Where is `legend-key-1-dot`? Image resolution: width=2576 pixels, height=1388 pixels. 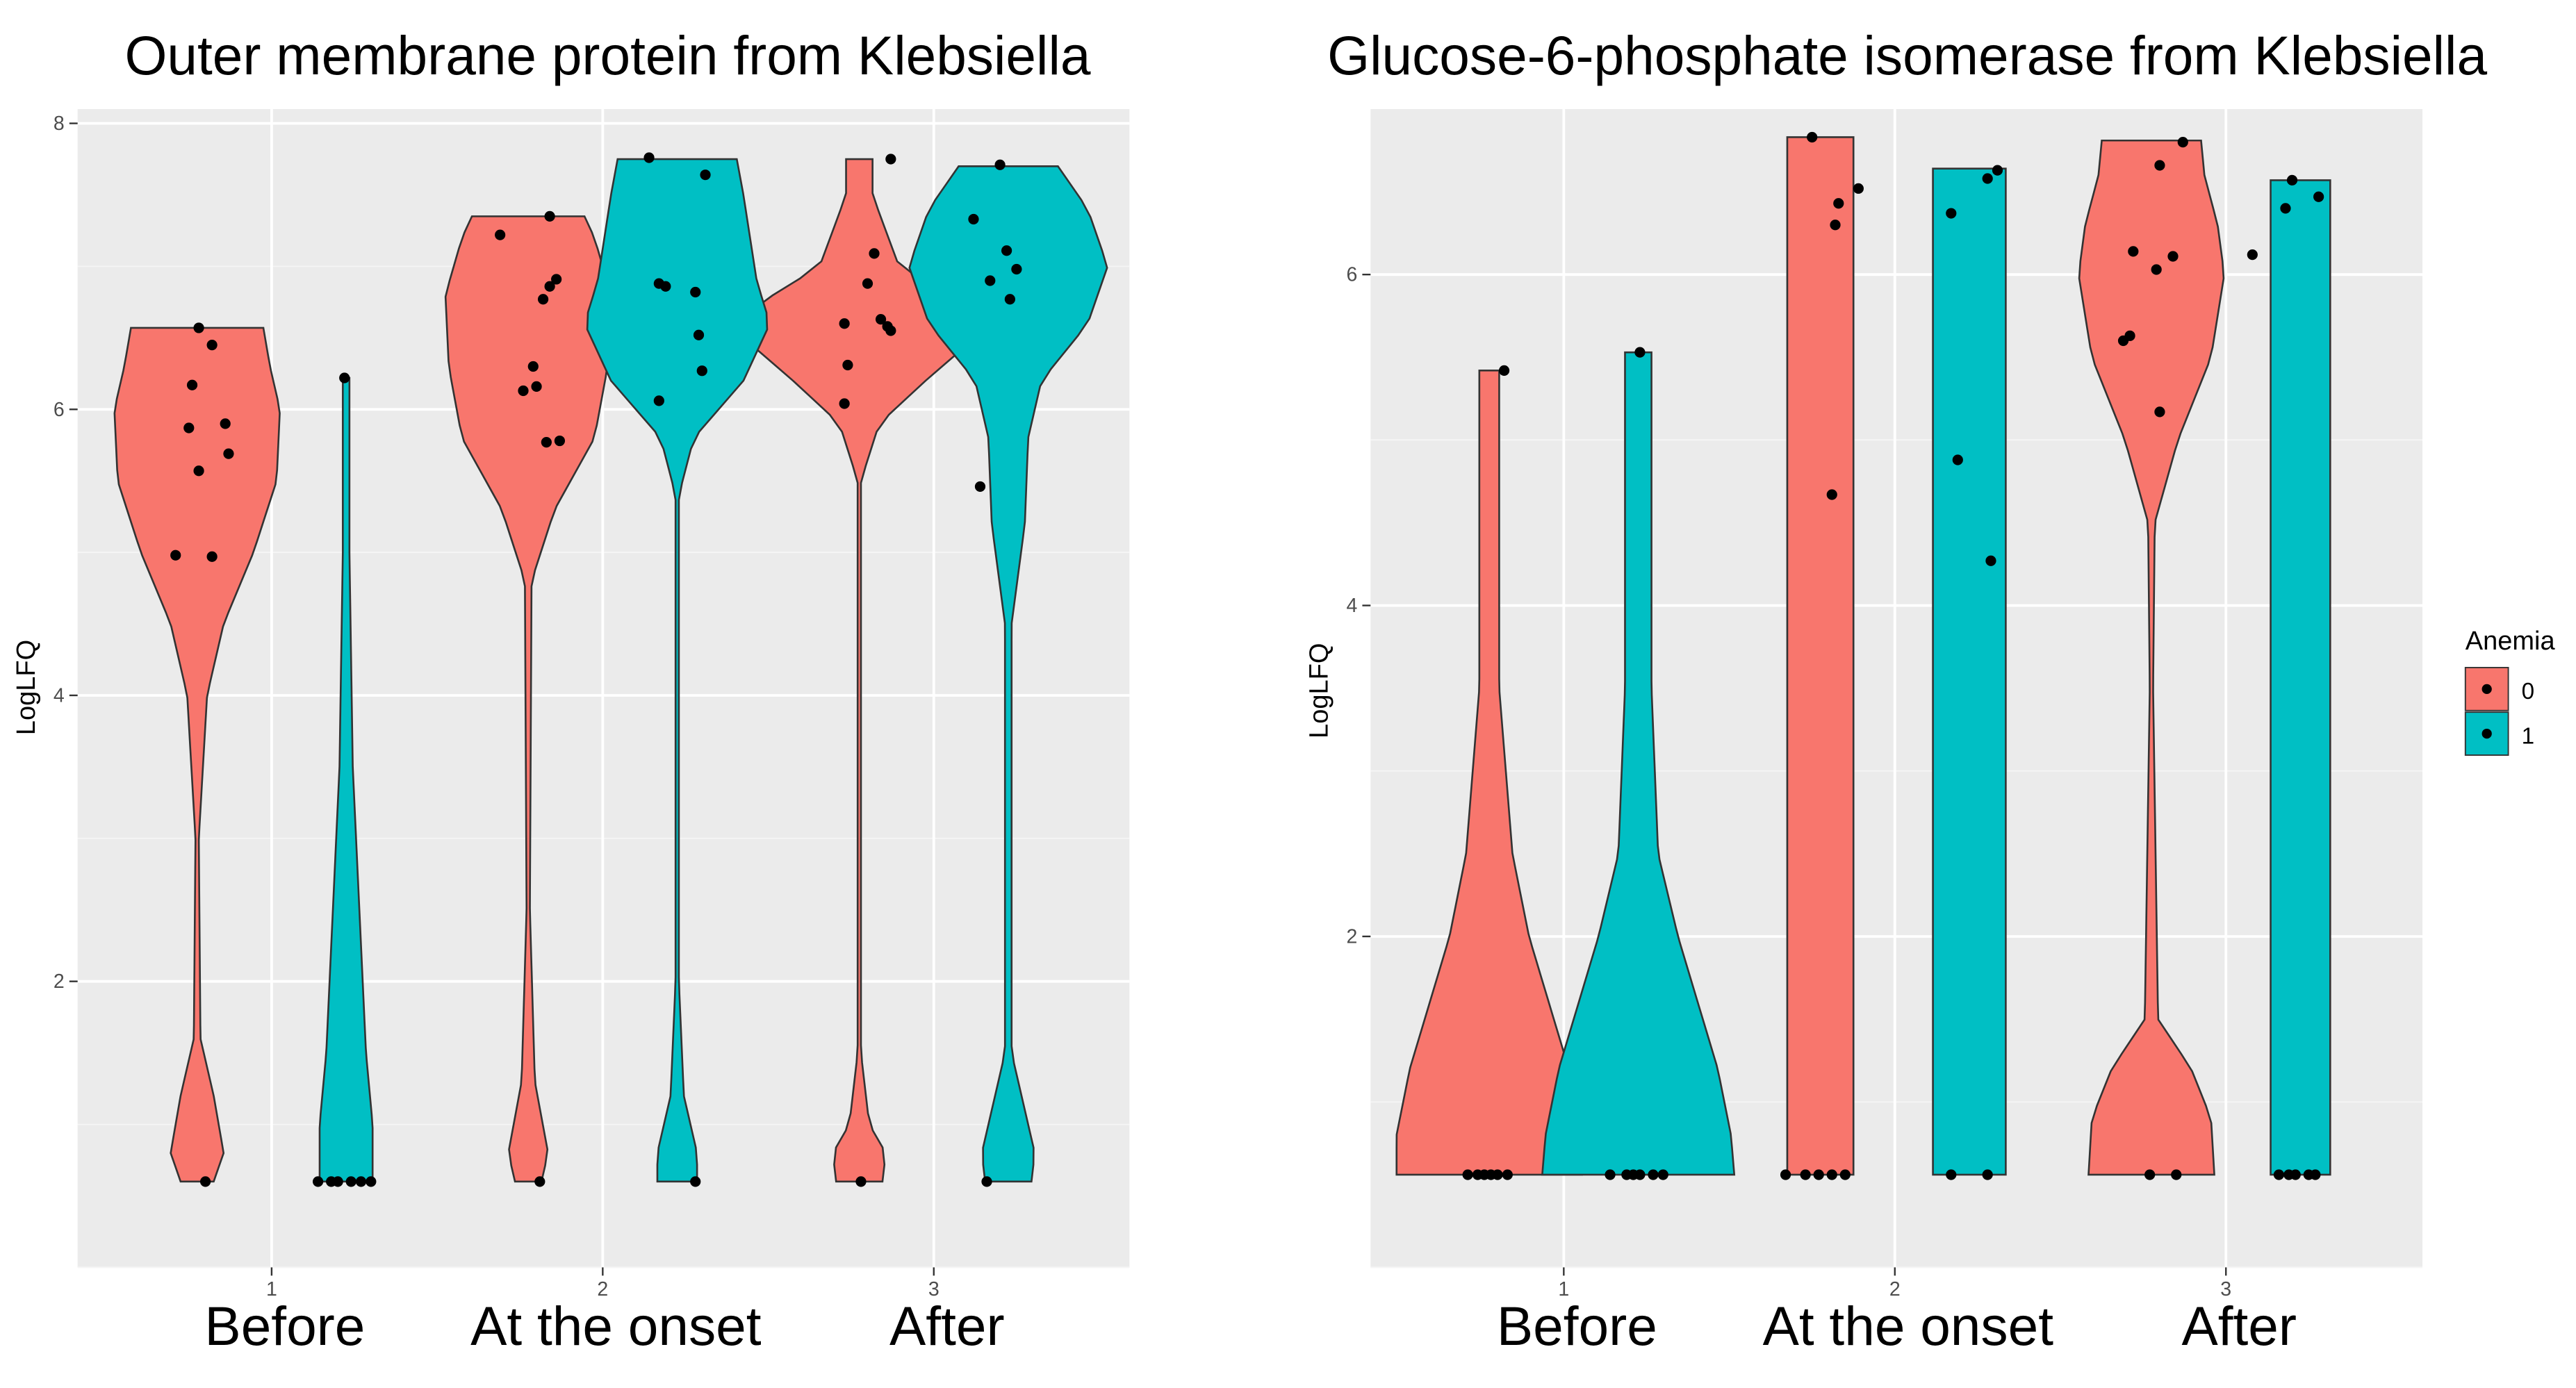
legend-key-1-dot is located at coordinates (2486, 734).